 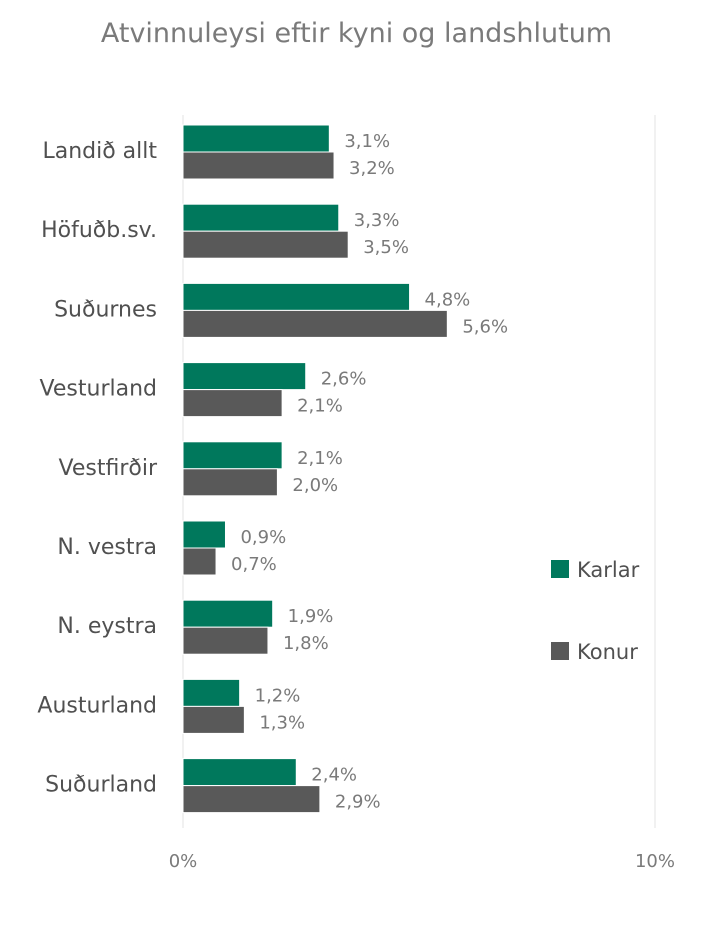 What do you see at coordinates (97, 705) in the screenshot?
I see `category-label: Austurland` at bounding box center [97, 705].